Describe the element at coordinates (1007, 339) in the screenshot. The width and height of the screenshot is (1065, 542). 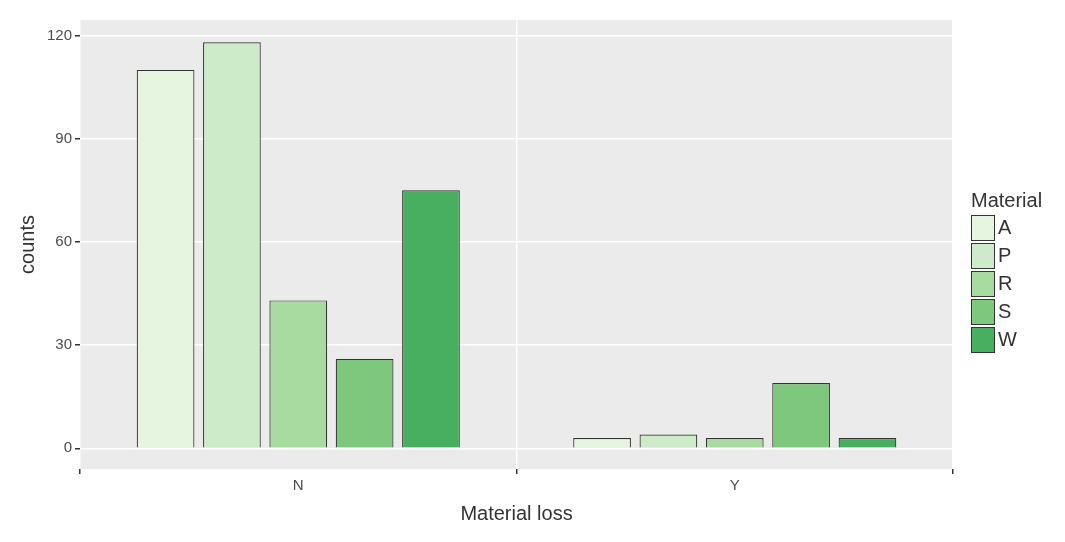
I see `legend-label: W` at that location.